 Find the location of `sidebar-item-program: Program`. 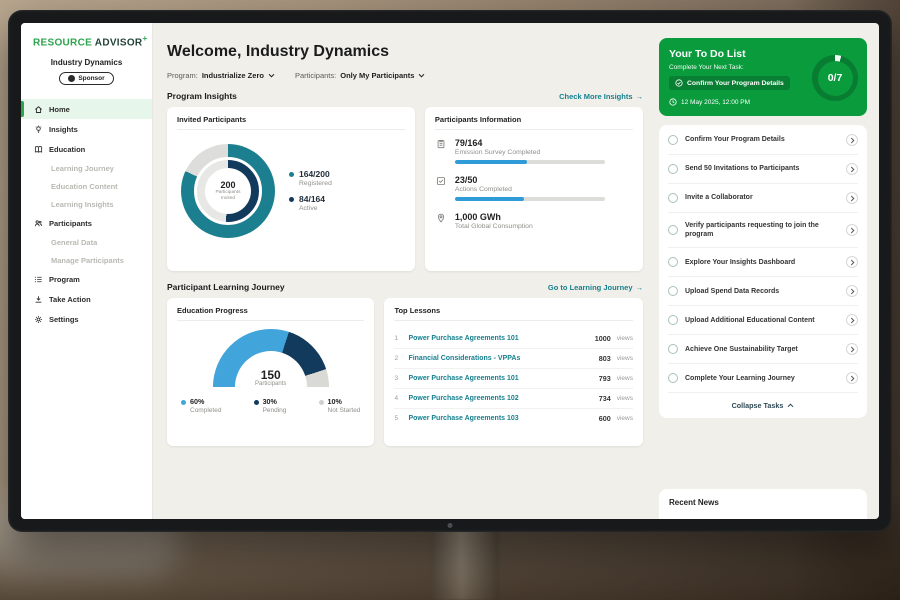

sidebar-item-program: Program is located at coordinates (86, 279).